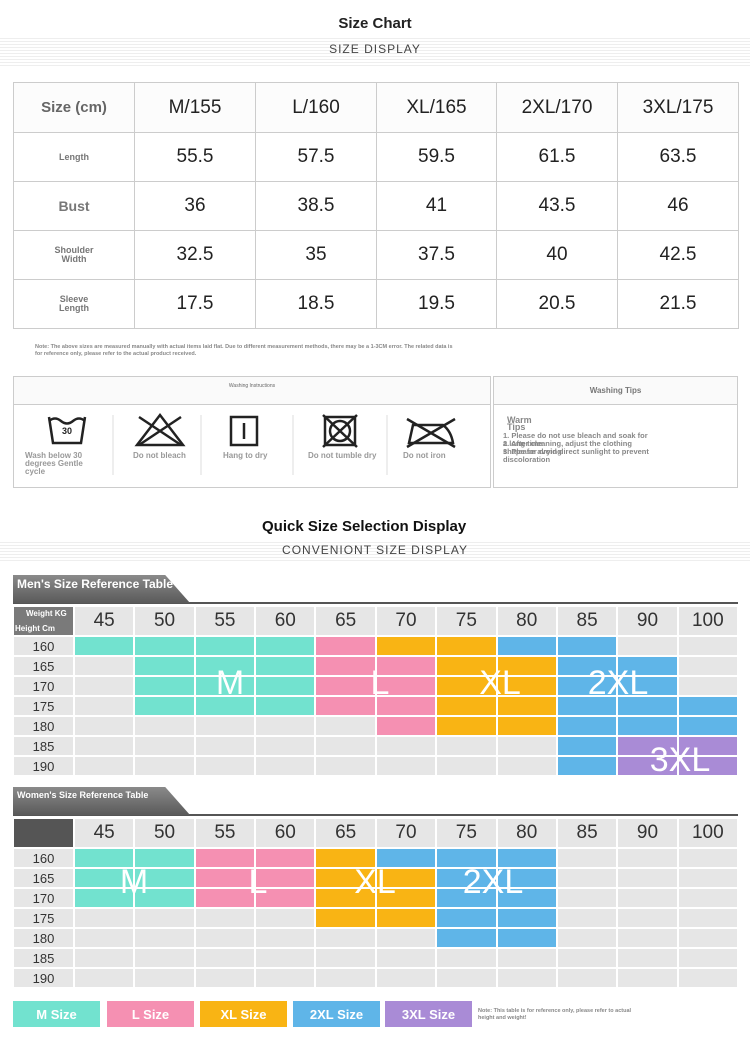 The height and width of the screenshot is (1055, 750). Describe the element at coordinates (680, 759) in the screenshot. I see `size-label: 3XL` at that location.